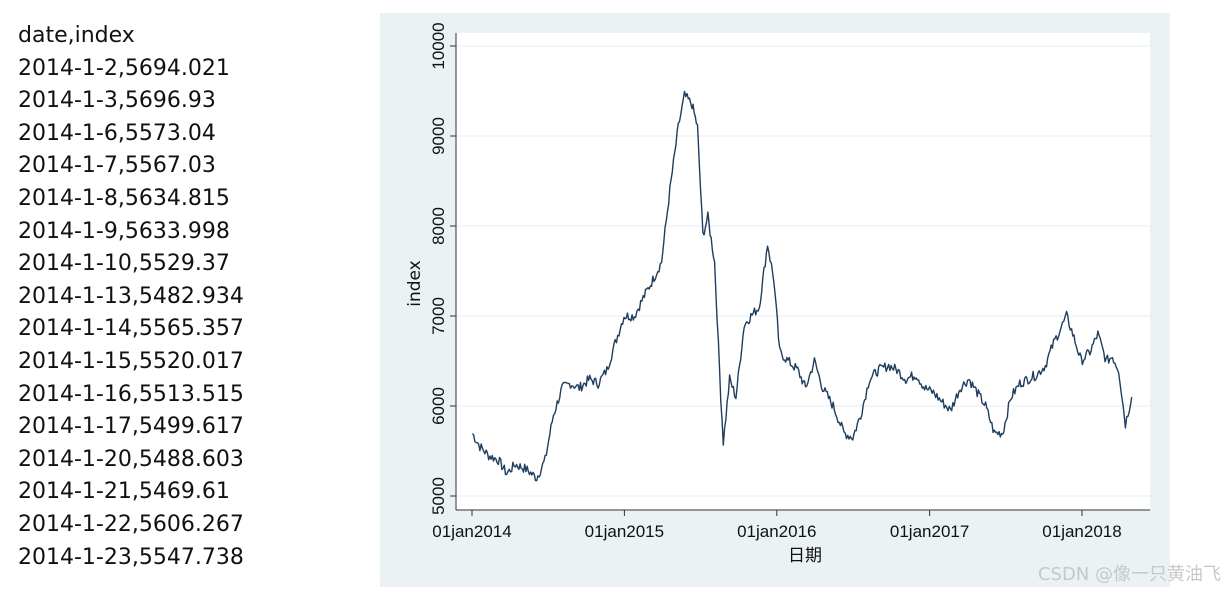 This screenshot has width=1227, height=592. I want to click on csv-row: 2014-1-13,5482.934, so click(131, 296).